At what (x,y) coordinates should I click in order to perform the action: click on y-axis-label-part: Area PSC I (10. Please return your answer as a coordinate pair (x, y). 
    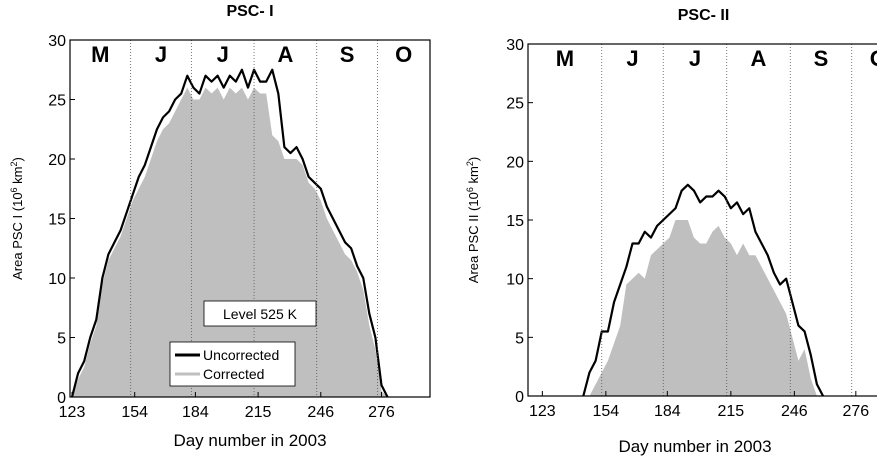
    Looking at the image, I should click on (17, 235).